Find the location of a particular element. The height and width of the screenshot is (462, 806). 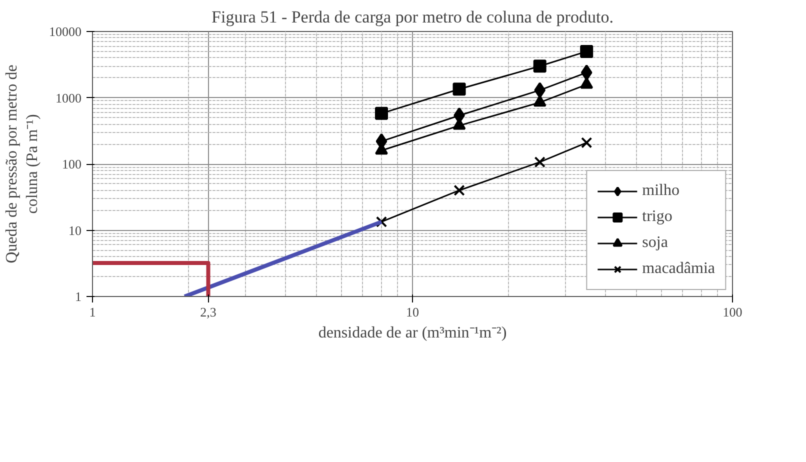

legend-label: soja is located at coordinates (655, 243).